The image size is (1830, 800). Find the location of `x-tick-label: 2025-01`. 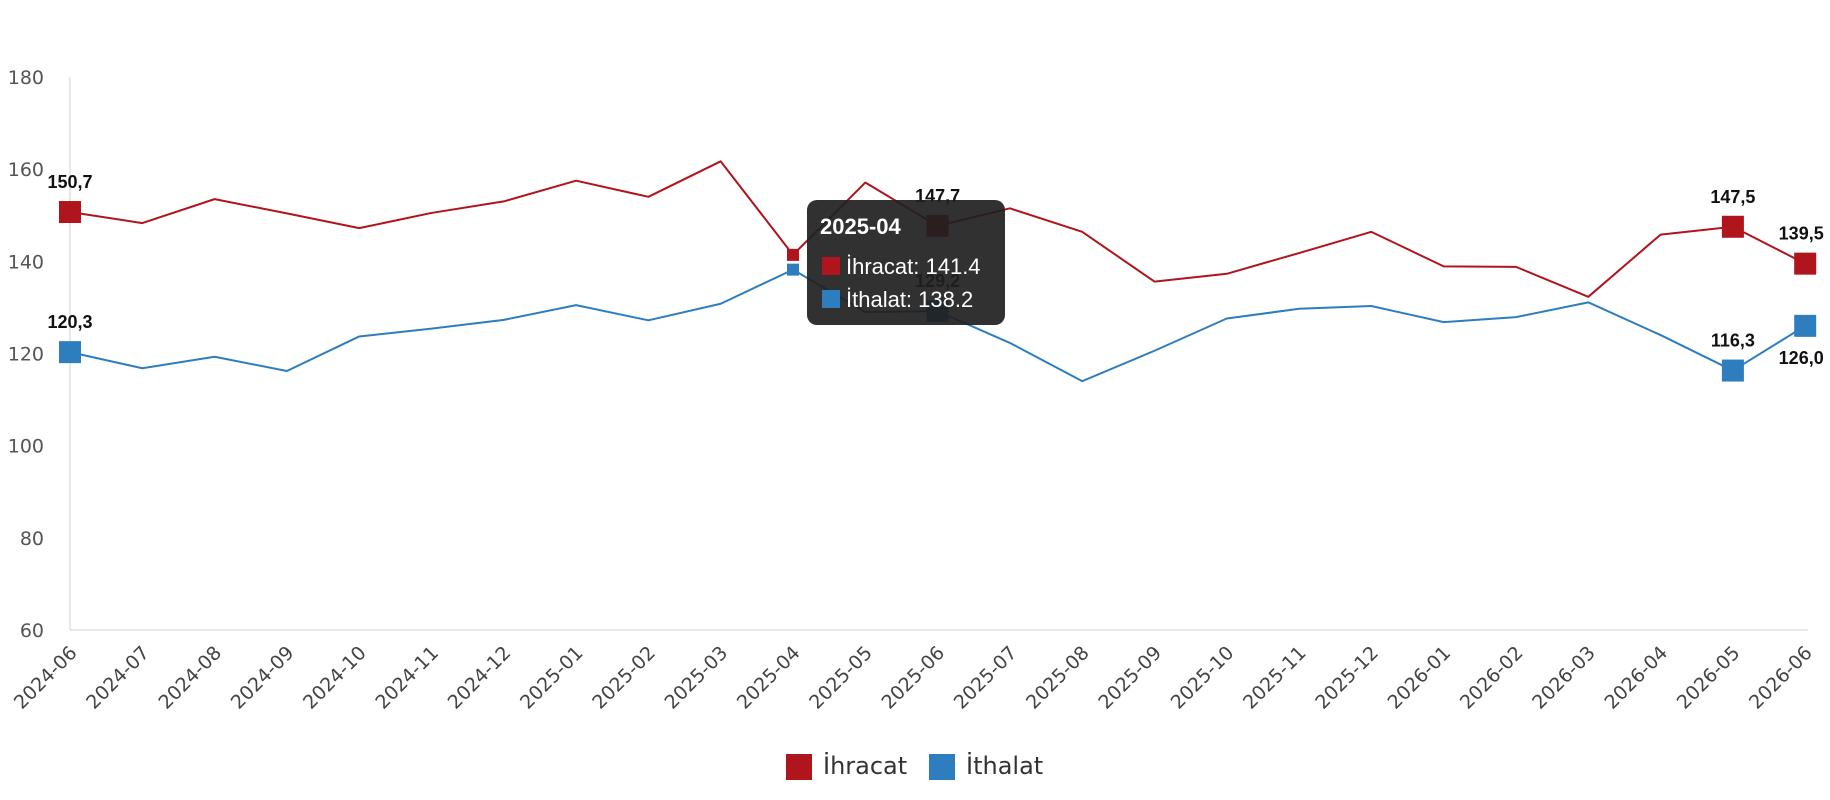

x-tick-label: 2025-01 is located at coordinates (552, 678).